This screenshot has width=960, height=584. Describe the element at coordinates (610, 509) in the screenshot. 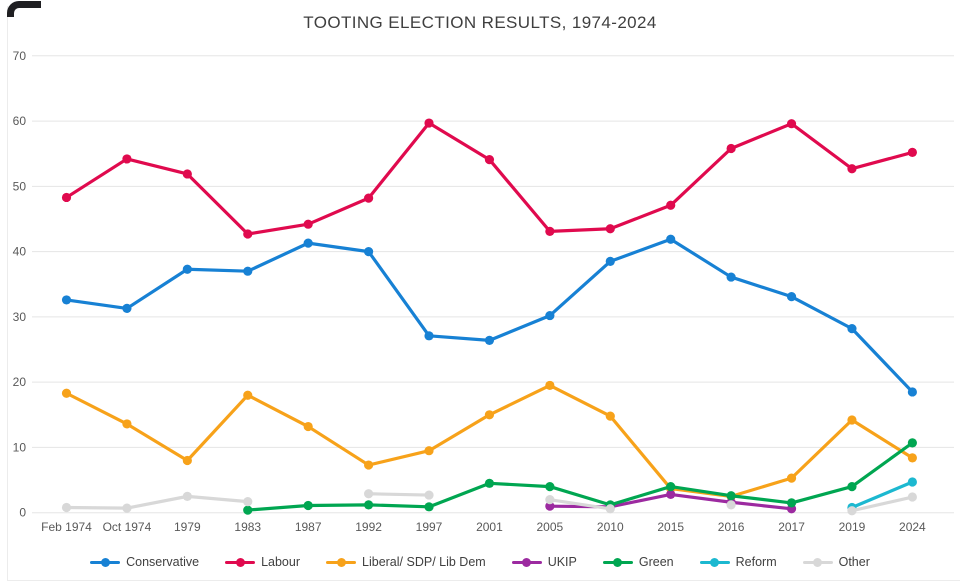

I see `data-point-other-2010` at that location.